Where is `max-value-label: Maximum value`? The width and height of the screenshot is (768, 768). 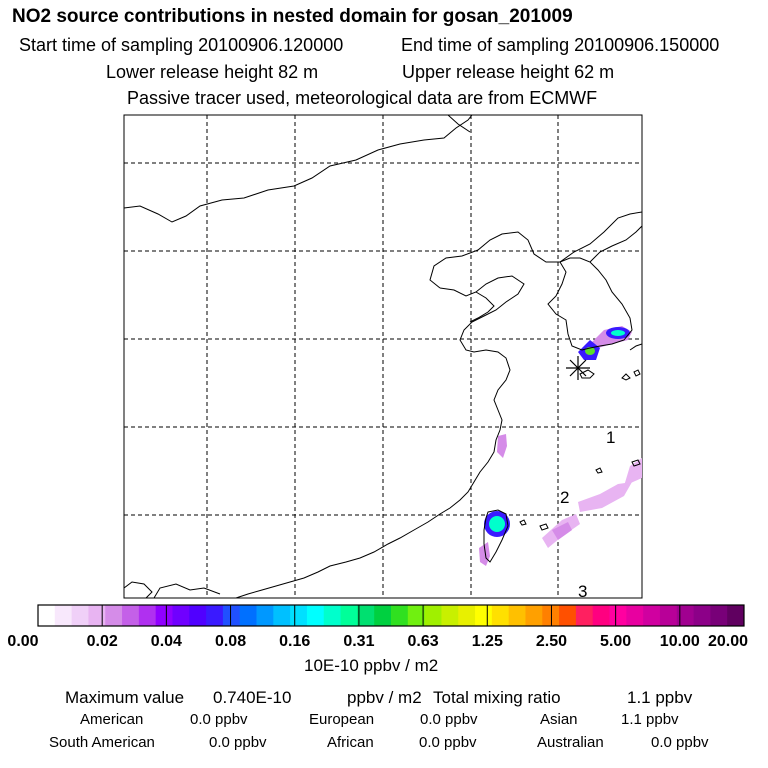
max-value-label: Maximum value is located at coordinates (125, 697).